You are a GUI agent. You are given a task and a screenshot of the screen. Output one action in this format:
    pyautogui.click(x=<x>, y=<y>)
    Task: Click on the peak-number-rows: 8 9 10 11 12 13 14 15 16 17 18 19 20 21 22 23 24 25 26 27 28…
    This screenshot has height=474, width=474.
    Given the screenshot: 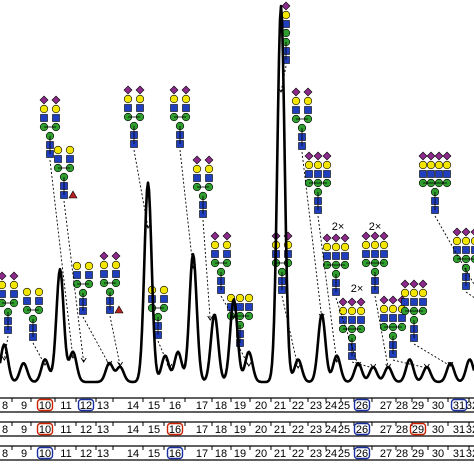 What is the action you would take?
    pyautogui.click(x=237, y=429)
    